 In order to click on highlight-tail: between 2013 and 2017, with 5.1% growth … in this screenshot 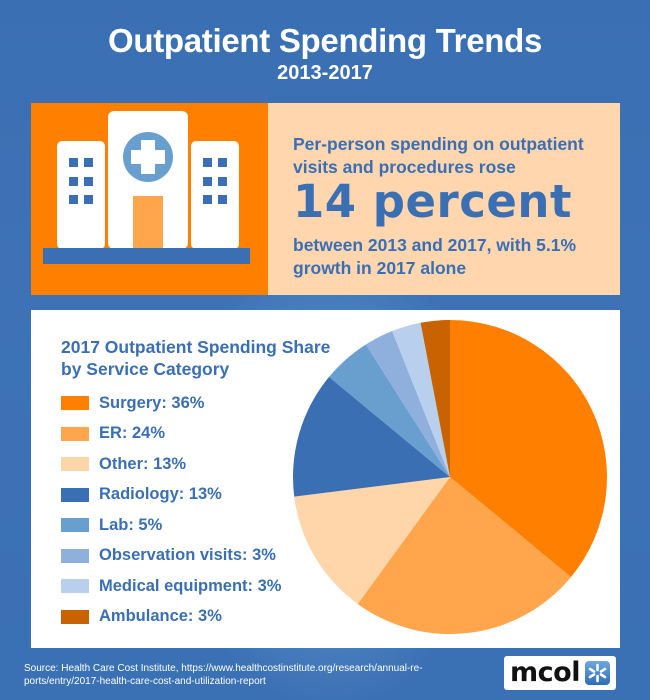, I will do `click(435, 256)`.